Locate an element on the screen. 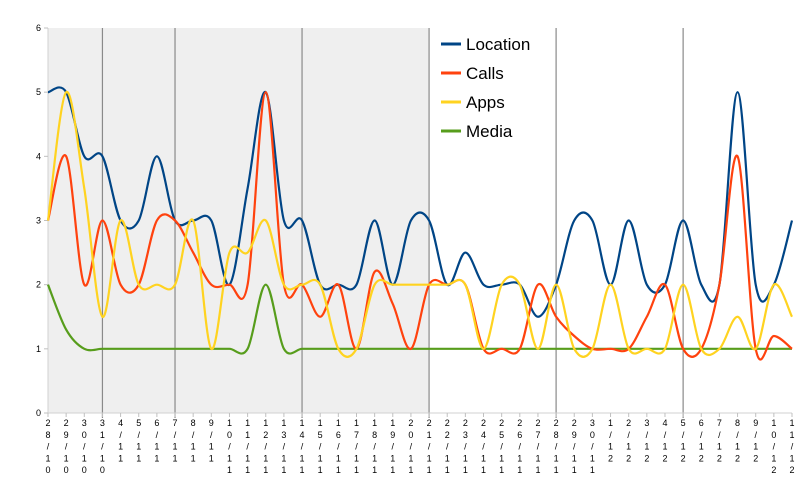 The height and width of the screenshot is (495, 810). x-tick-label: 2 8/1 1 is located at coordinates (556, 446).